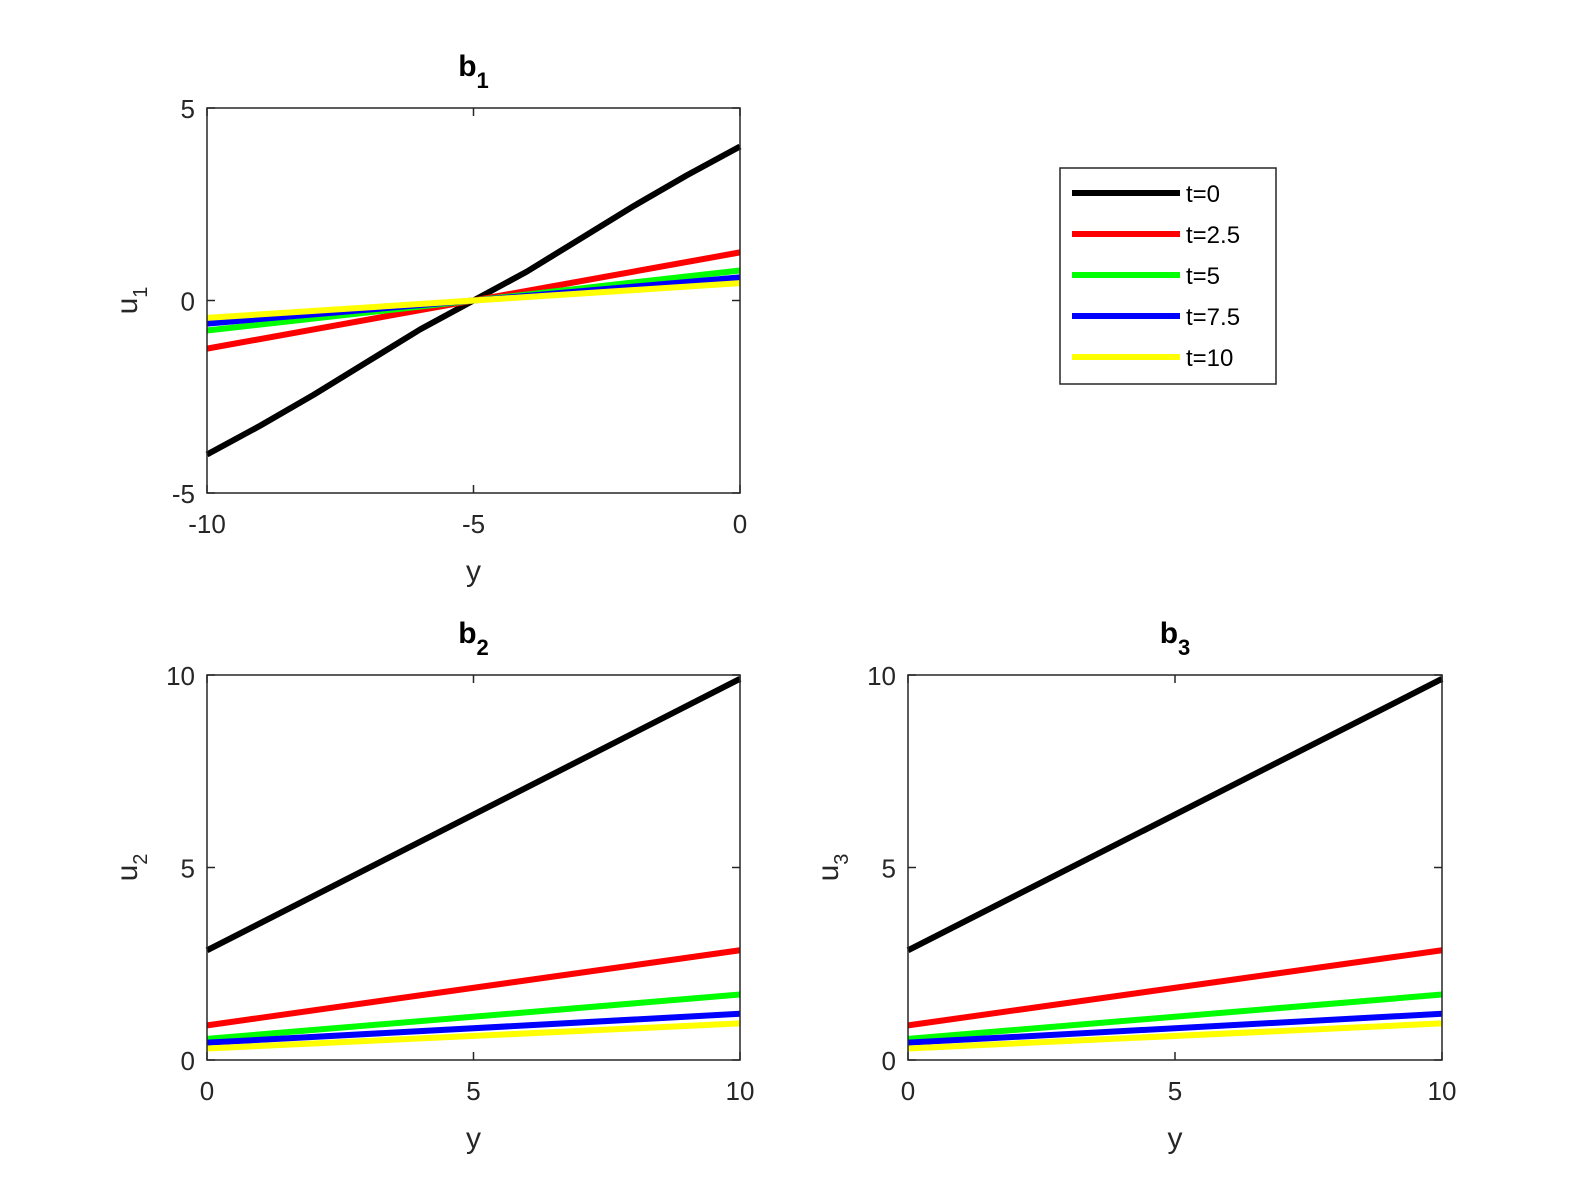 The image size is (1578, 1183). I want to click on x-tick-label: -10, so click(207, 524).